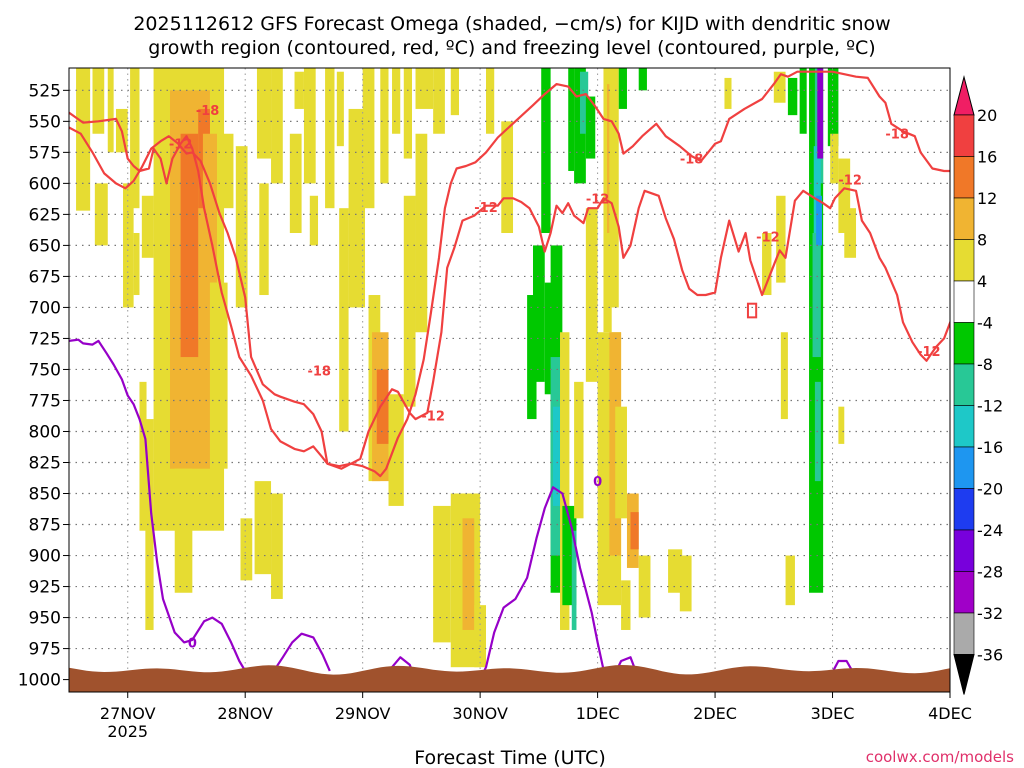 The width and height of the screenshot is (1024, 768). Describe the element at coordinates (990, 572) in the screenshot. I see `colorbar-label: -28` at that location.